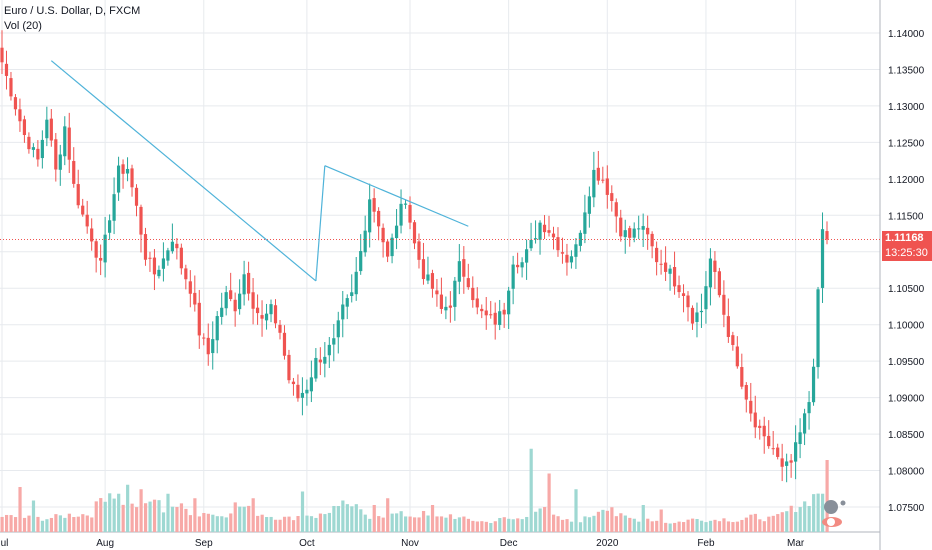  What do you see at coordinates (906, 107) in the screenshot?
I see `price-tick-label: 1.13000` at bounding box center [906, 107].